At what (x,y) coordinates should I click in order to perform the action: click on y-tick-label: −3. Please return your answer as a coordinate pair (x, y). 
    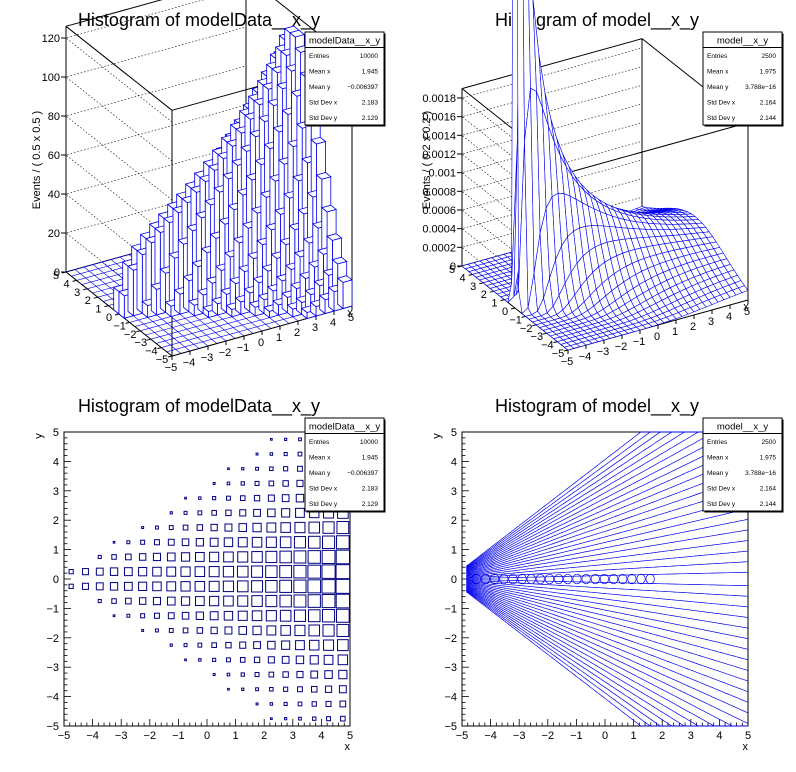
    Looking at the image, I should click on (52, 668).